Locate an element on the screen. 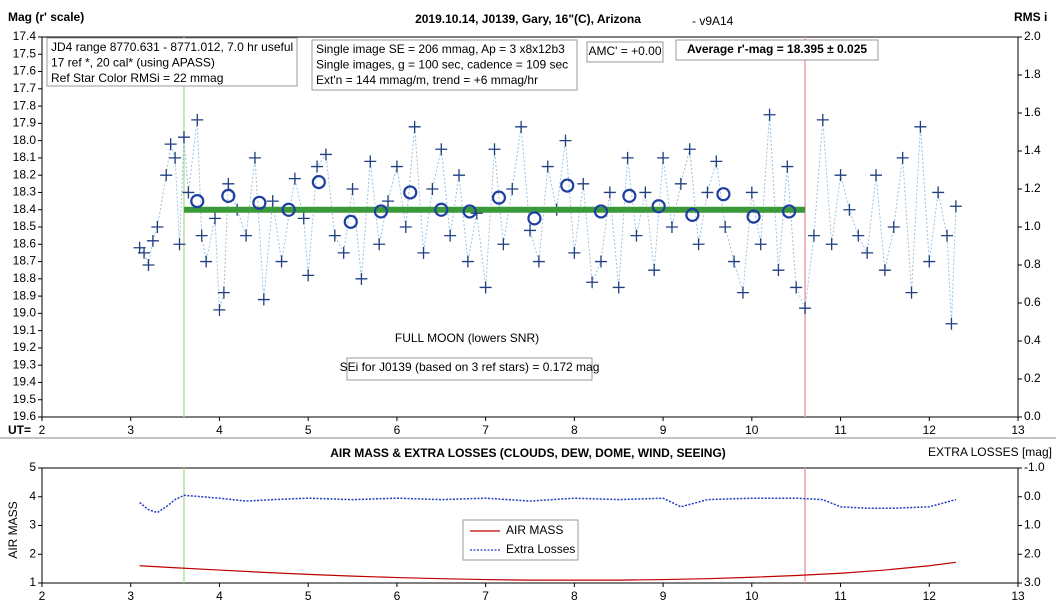 The image size is (1056, 609). legend-label: Extra Losses is located at coordinates (540, 549).